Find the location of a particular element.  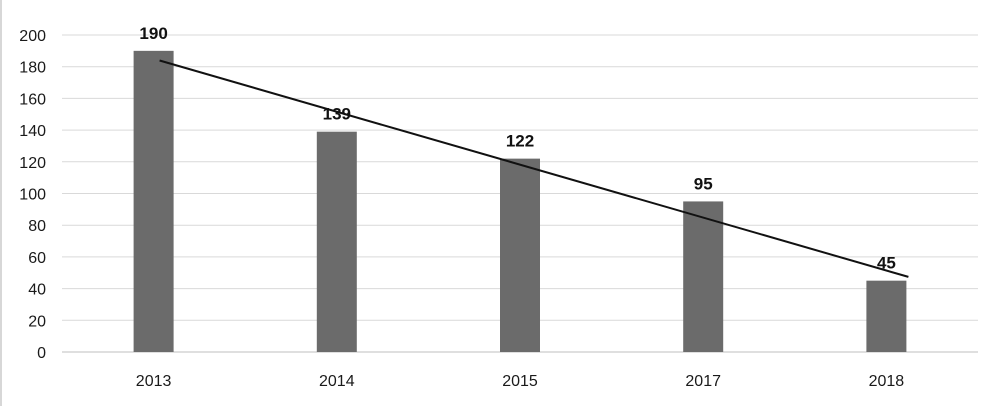

y-tick-label: 180 is located at coordinates (32, 68).